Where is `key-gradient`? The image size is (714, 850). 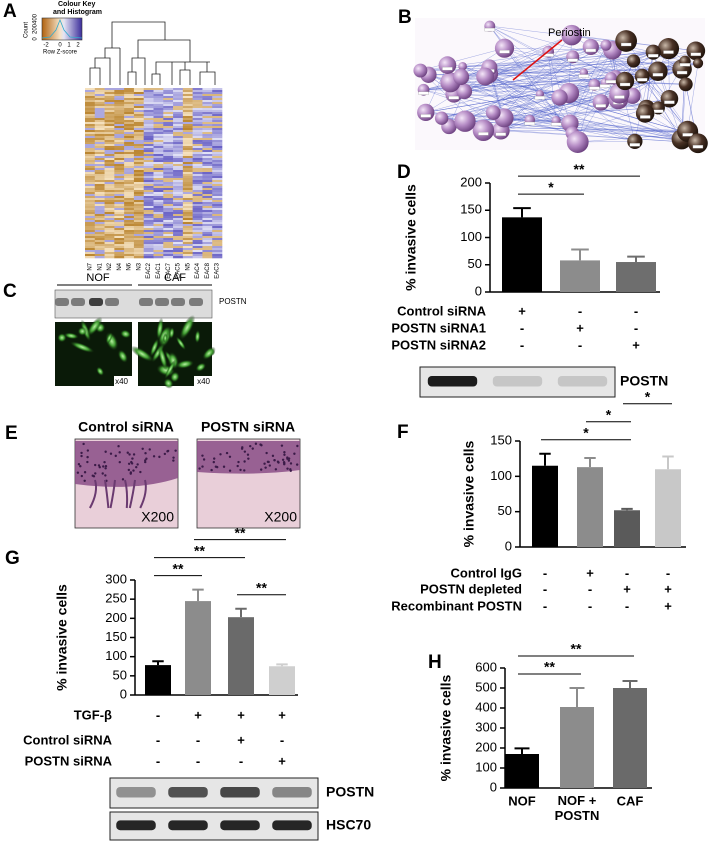
key-gradient is located at coordinates (62, 29).